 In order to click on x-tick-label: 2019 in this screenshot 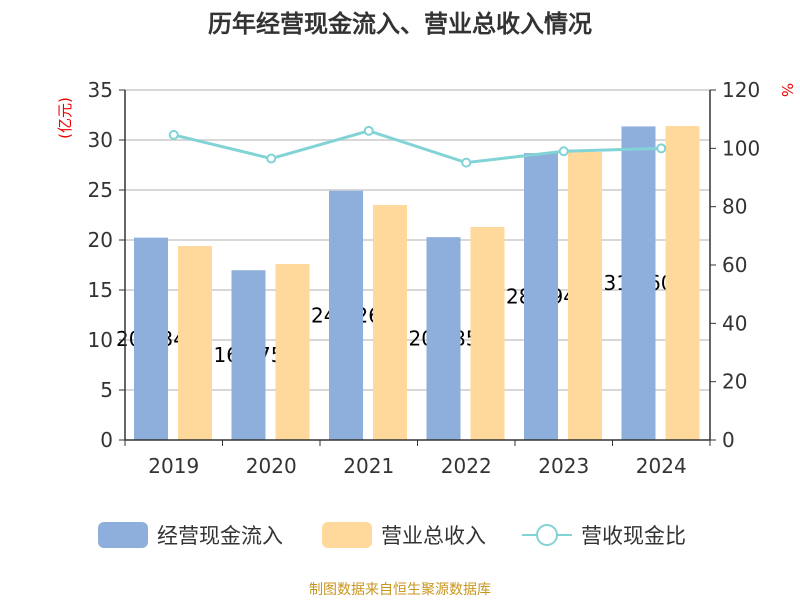, I will do `click(173, 466)`.